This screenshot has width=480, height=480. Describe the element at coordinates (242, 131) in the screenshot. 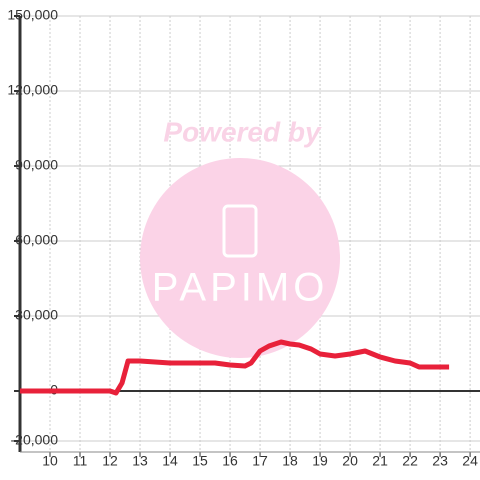

I see `watermark-text: Powered by` at that location.